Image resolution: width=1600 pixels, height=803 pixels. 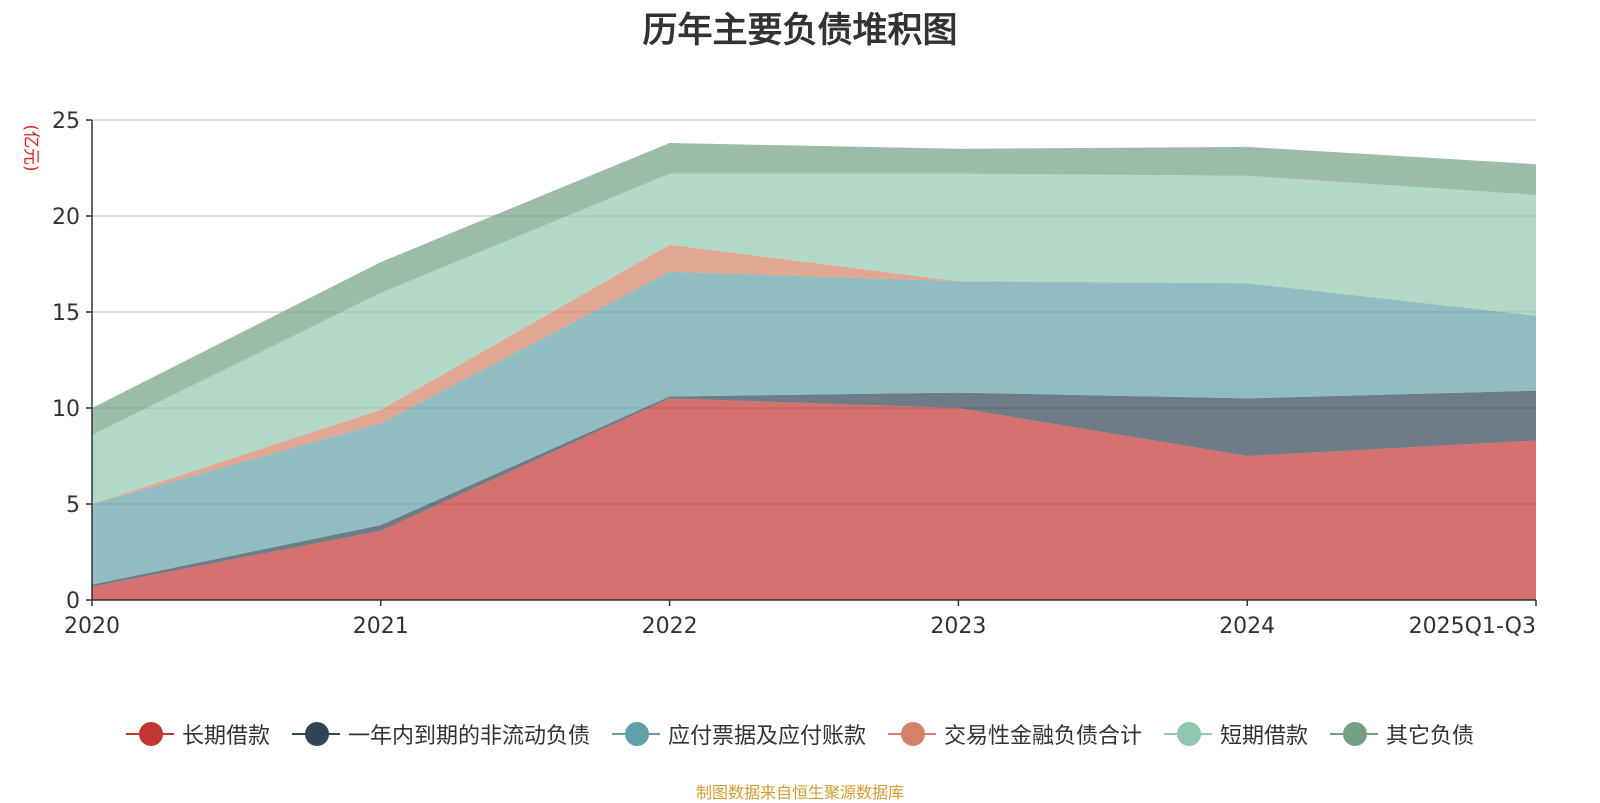 What do you see at coordinates (1472, 626) in the screenshot?
I see `x-tick-label: 2025Q1-Q3` at bounding box center [1472, 626].